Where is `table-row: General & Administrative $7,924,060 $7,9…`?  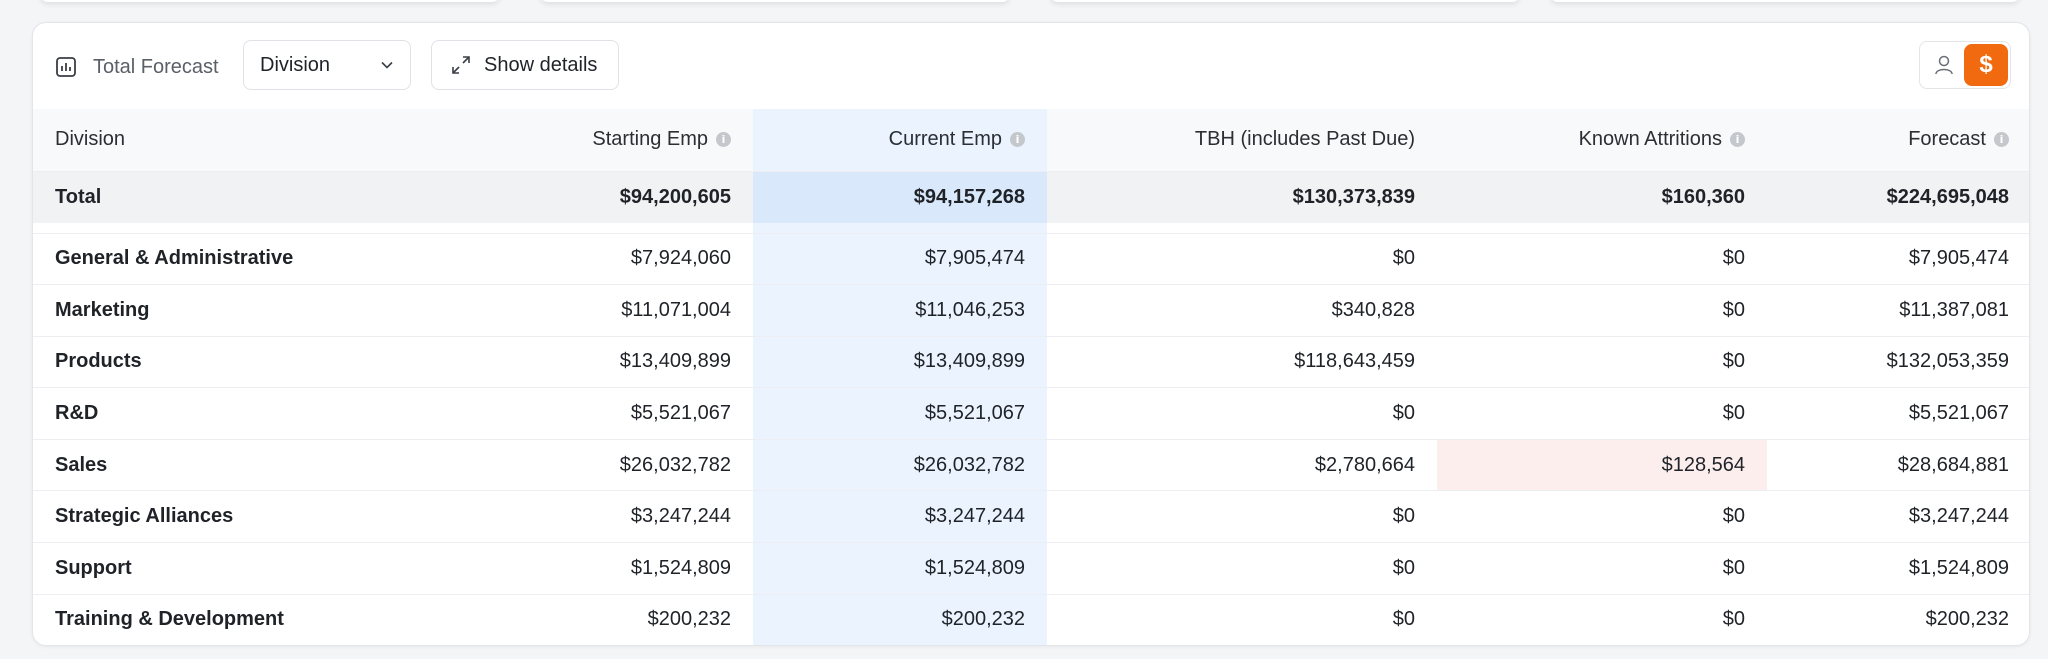
table-row: General & Administrative $7,924,060 $7,9… is located at coordinates (1031, 259).